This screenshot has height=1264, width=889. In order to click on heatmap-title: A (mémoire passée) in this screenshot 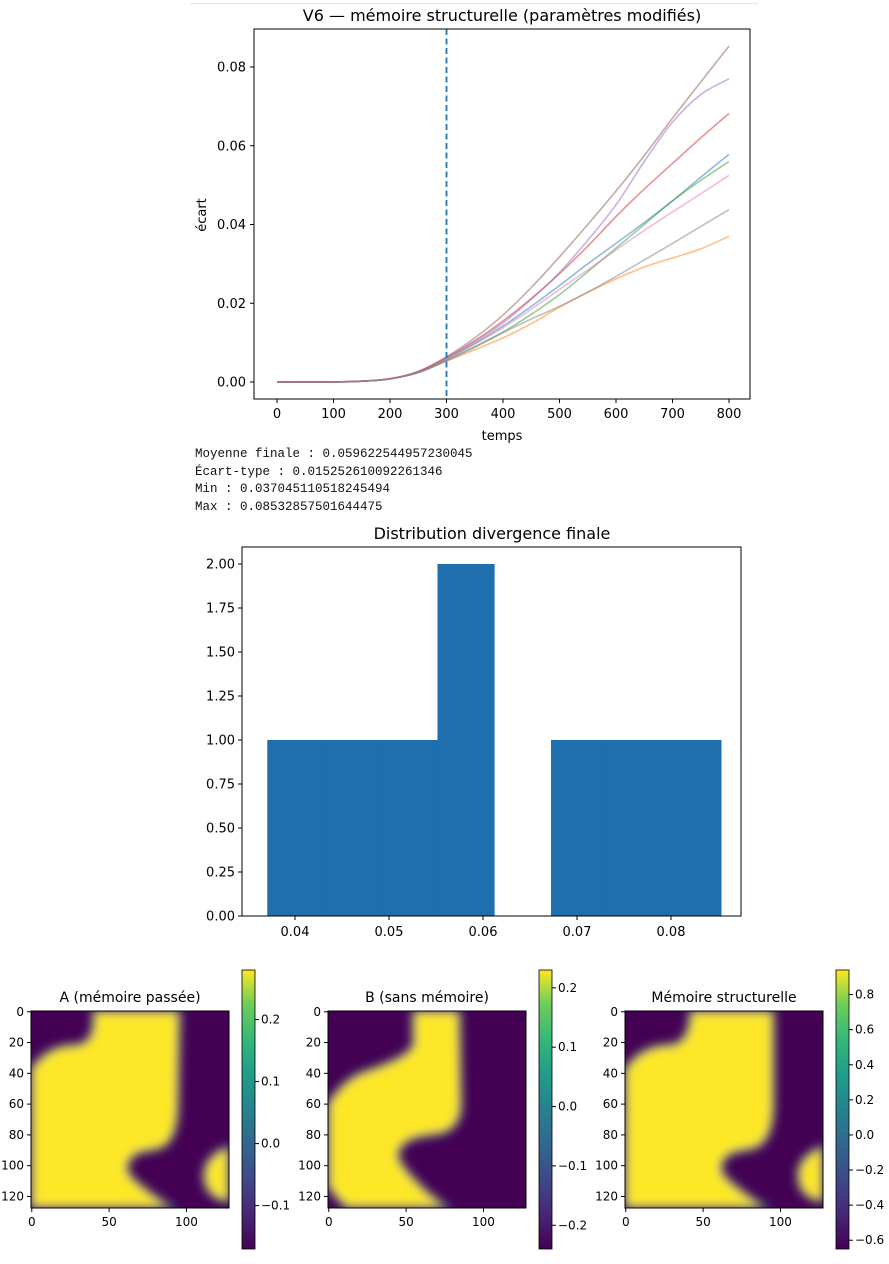, I will do `click(129, 998)`.